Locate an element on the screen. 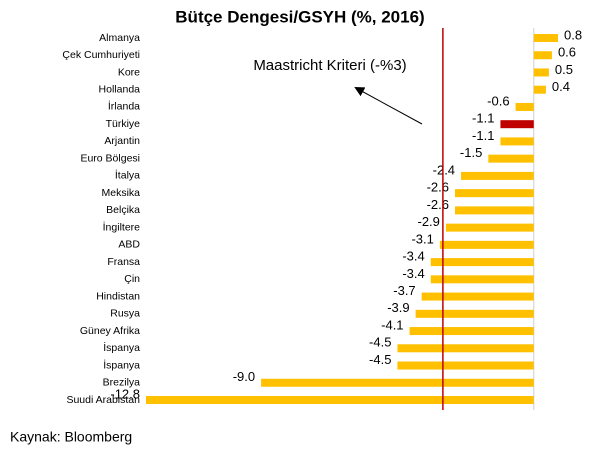 Image resolution: width=596 pixels, height=452 pixels. category-label: Belçika is located at coordinates (123, 210).